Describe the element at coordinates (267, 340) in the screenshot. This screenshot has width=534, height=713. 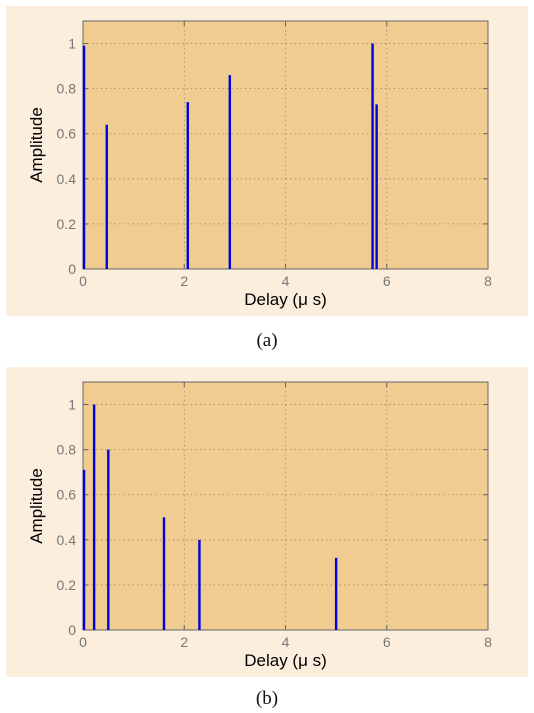
I see `caption-a: (a)` at that location.